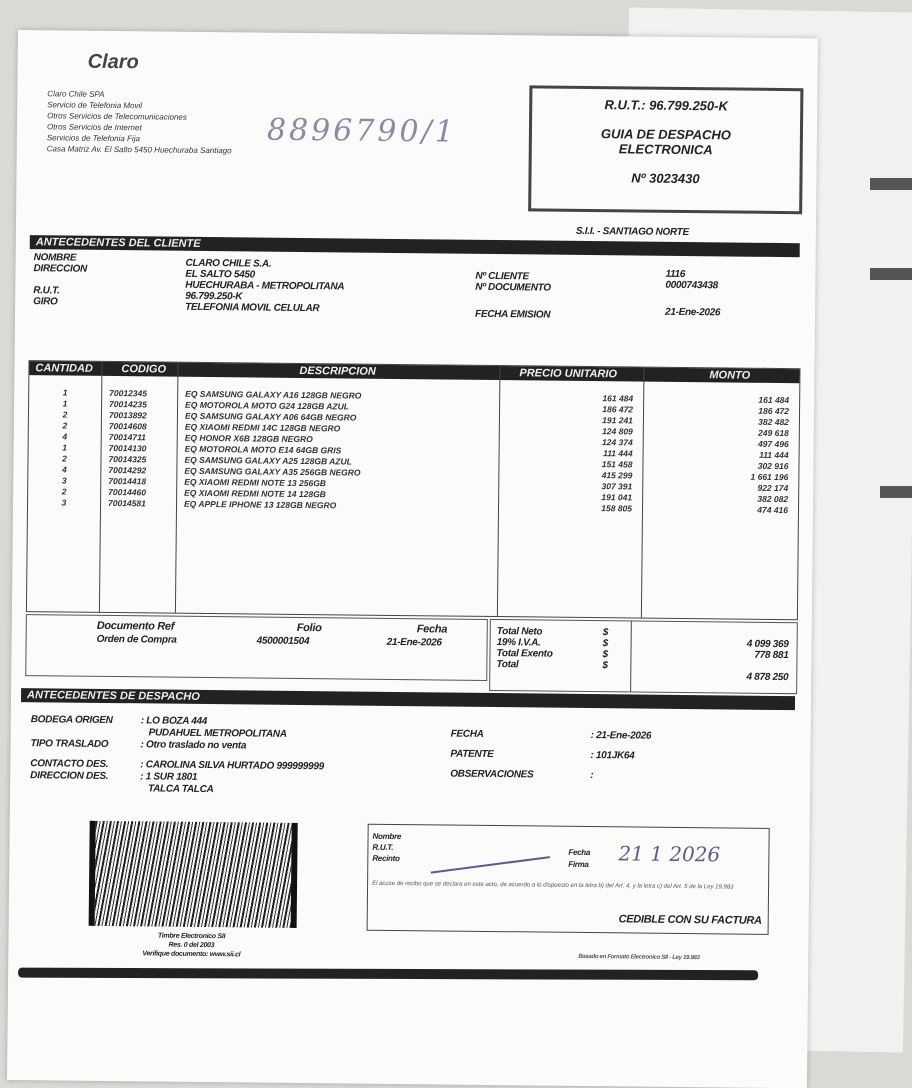  Describe the element at coordinates (141, 493) in the screenshot. I see `item-code: 70014460` at that location.